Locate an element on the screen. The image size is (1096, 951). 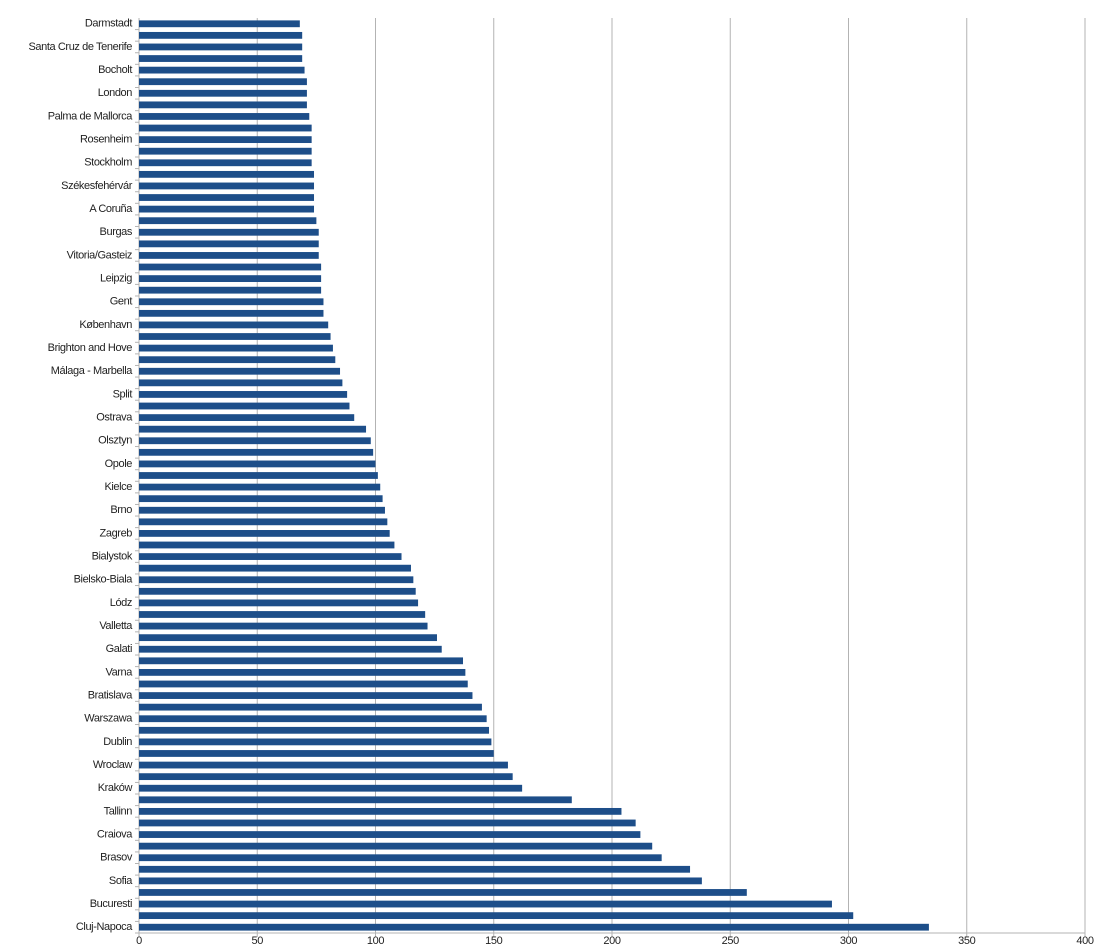
x-tick-label: 300 is located at coordinates (848, 940).